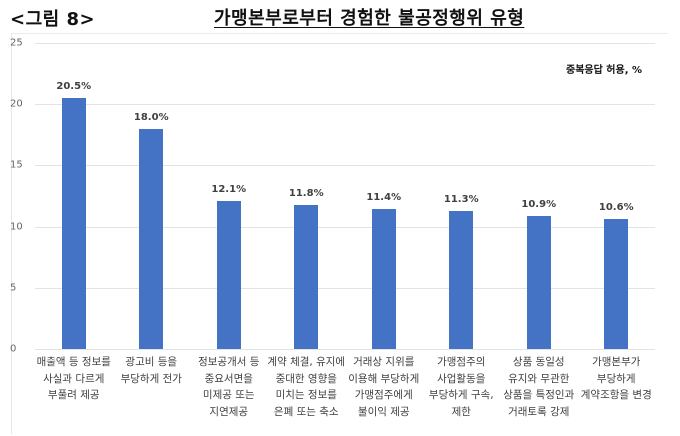  What do you see at coordinates (229, 387) in the screenshot?
I see `x-category-label: 정보공개서 등 중요서면을 미제공 또는 지연제공` at bounding box center [229, 387].